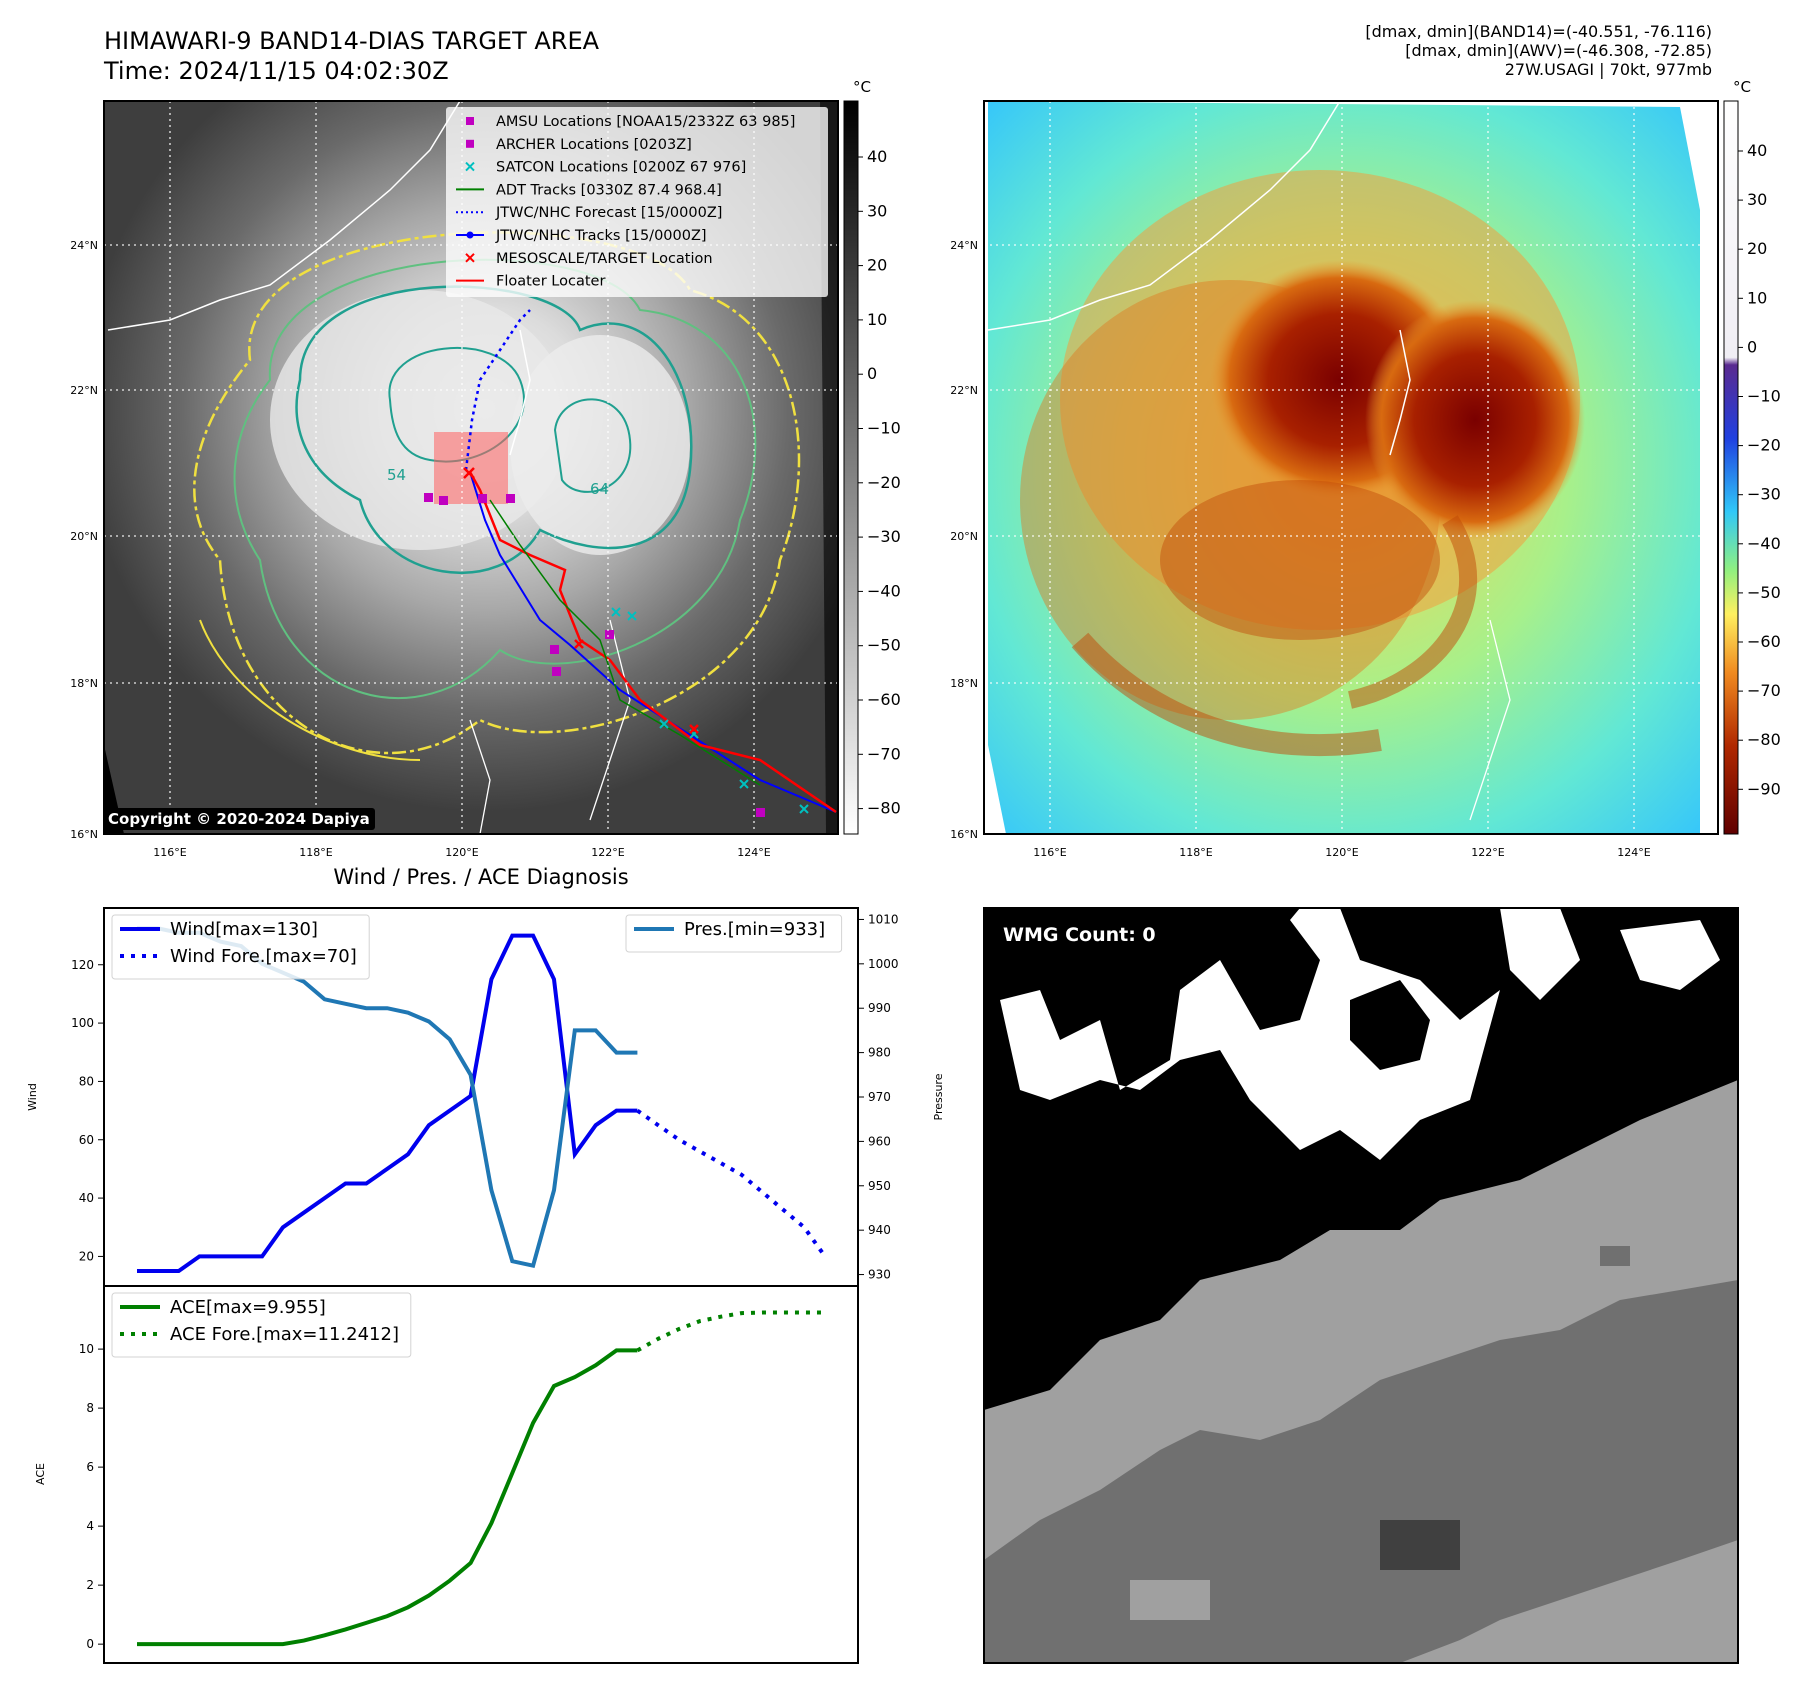  I want to click on awv-colorbar, so click(1731, 467).